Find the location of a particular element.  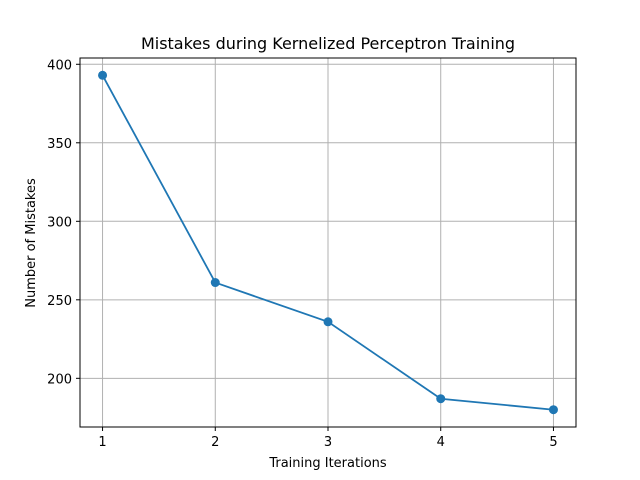

x-tick-label: 5 is located at coordinates (553, 442).